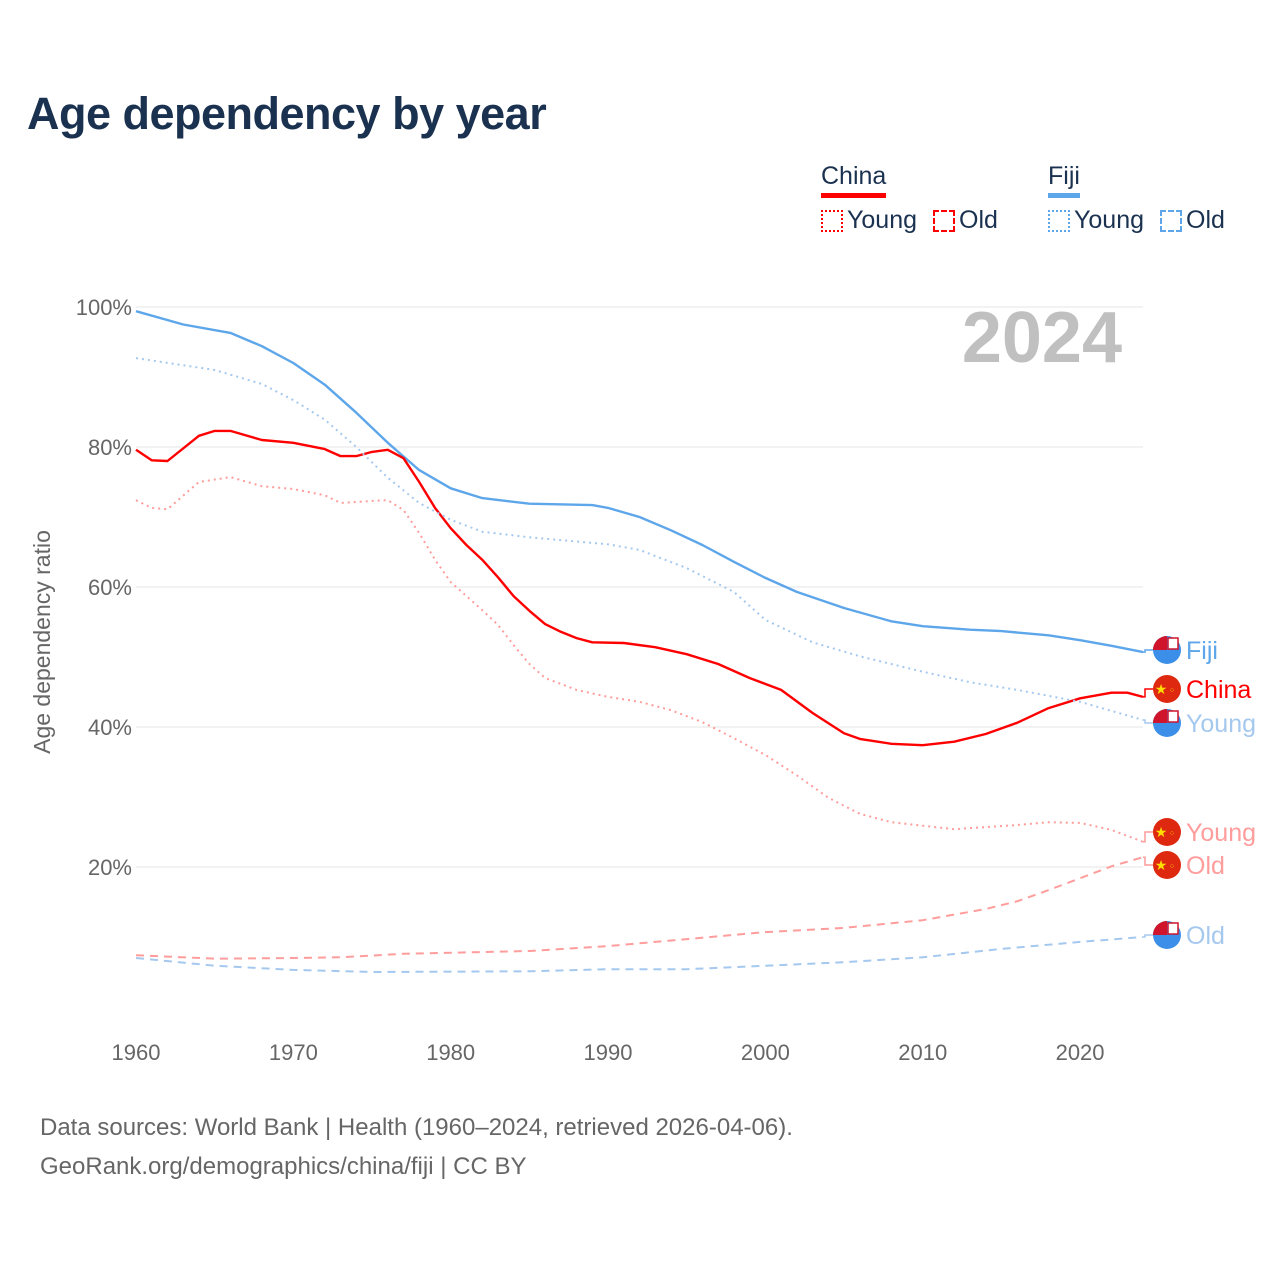 The image size is (1280, 1280). I want to click on y-tick-label: 60%, so click(110, 587).